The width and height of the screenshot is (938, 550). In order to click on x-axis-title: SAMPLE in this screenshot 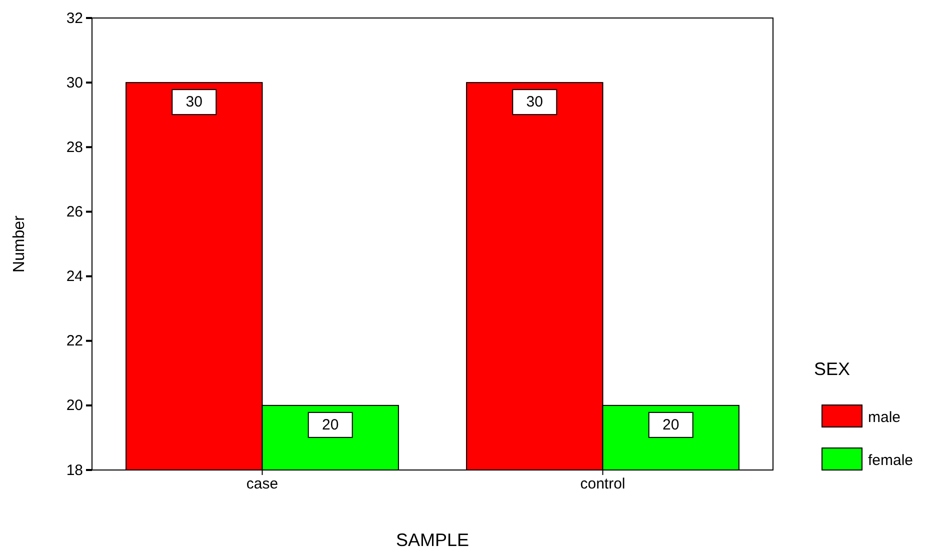, I will do `click(433, 540)`.